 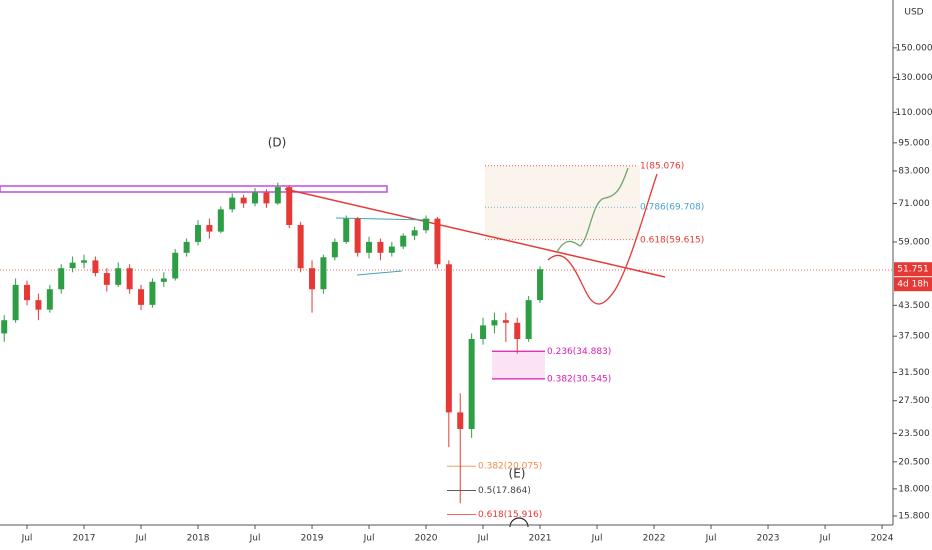 I want to click on y-tick-label: 37.500, so click(x=914, y=337).